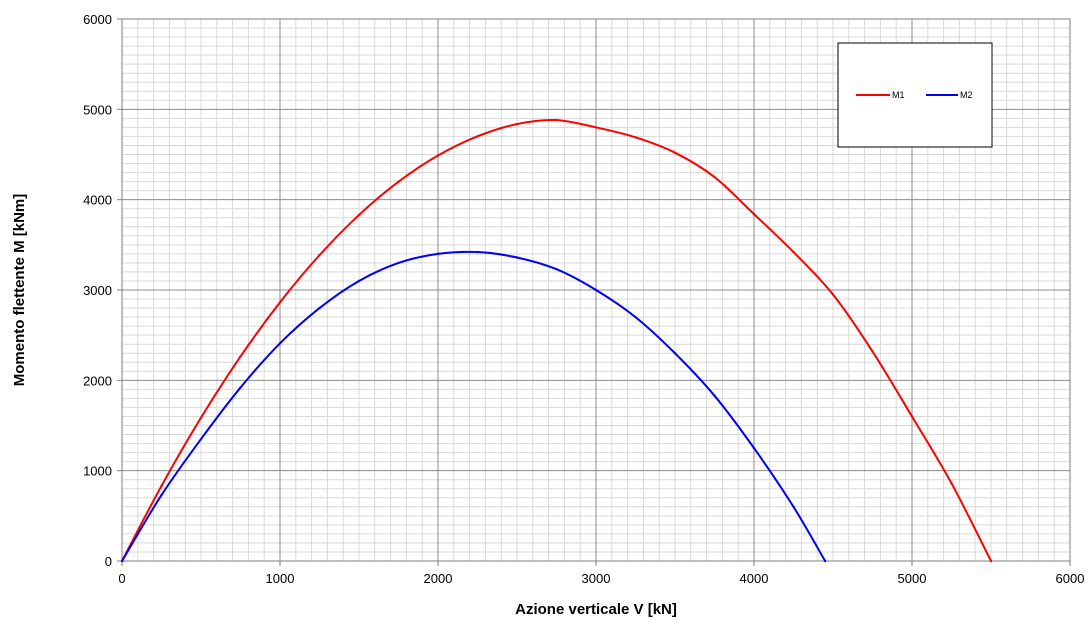  I want to click on legend: M1 M2, so click(915, 95).